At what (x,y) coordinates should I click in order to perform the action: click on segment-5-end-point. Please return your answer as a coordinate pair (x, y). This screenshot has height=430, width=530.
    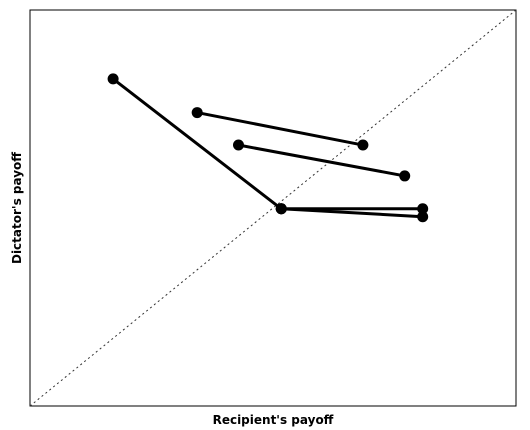
    Looking at the image, I should click on (423, 217).